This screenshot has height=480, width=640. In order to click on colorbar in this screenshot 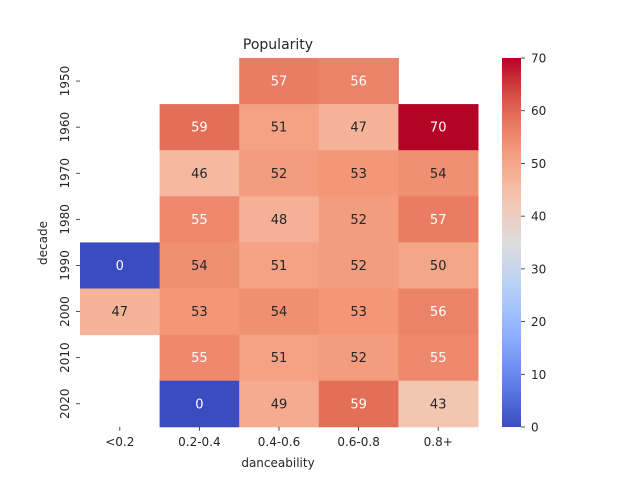, I will do `click(511, 242)`.